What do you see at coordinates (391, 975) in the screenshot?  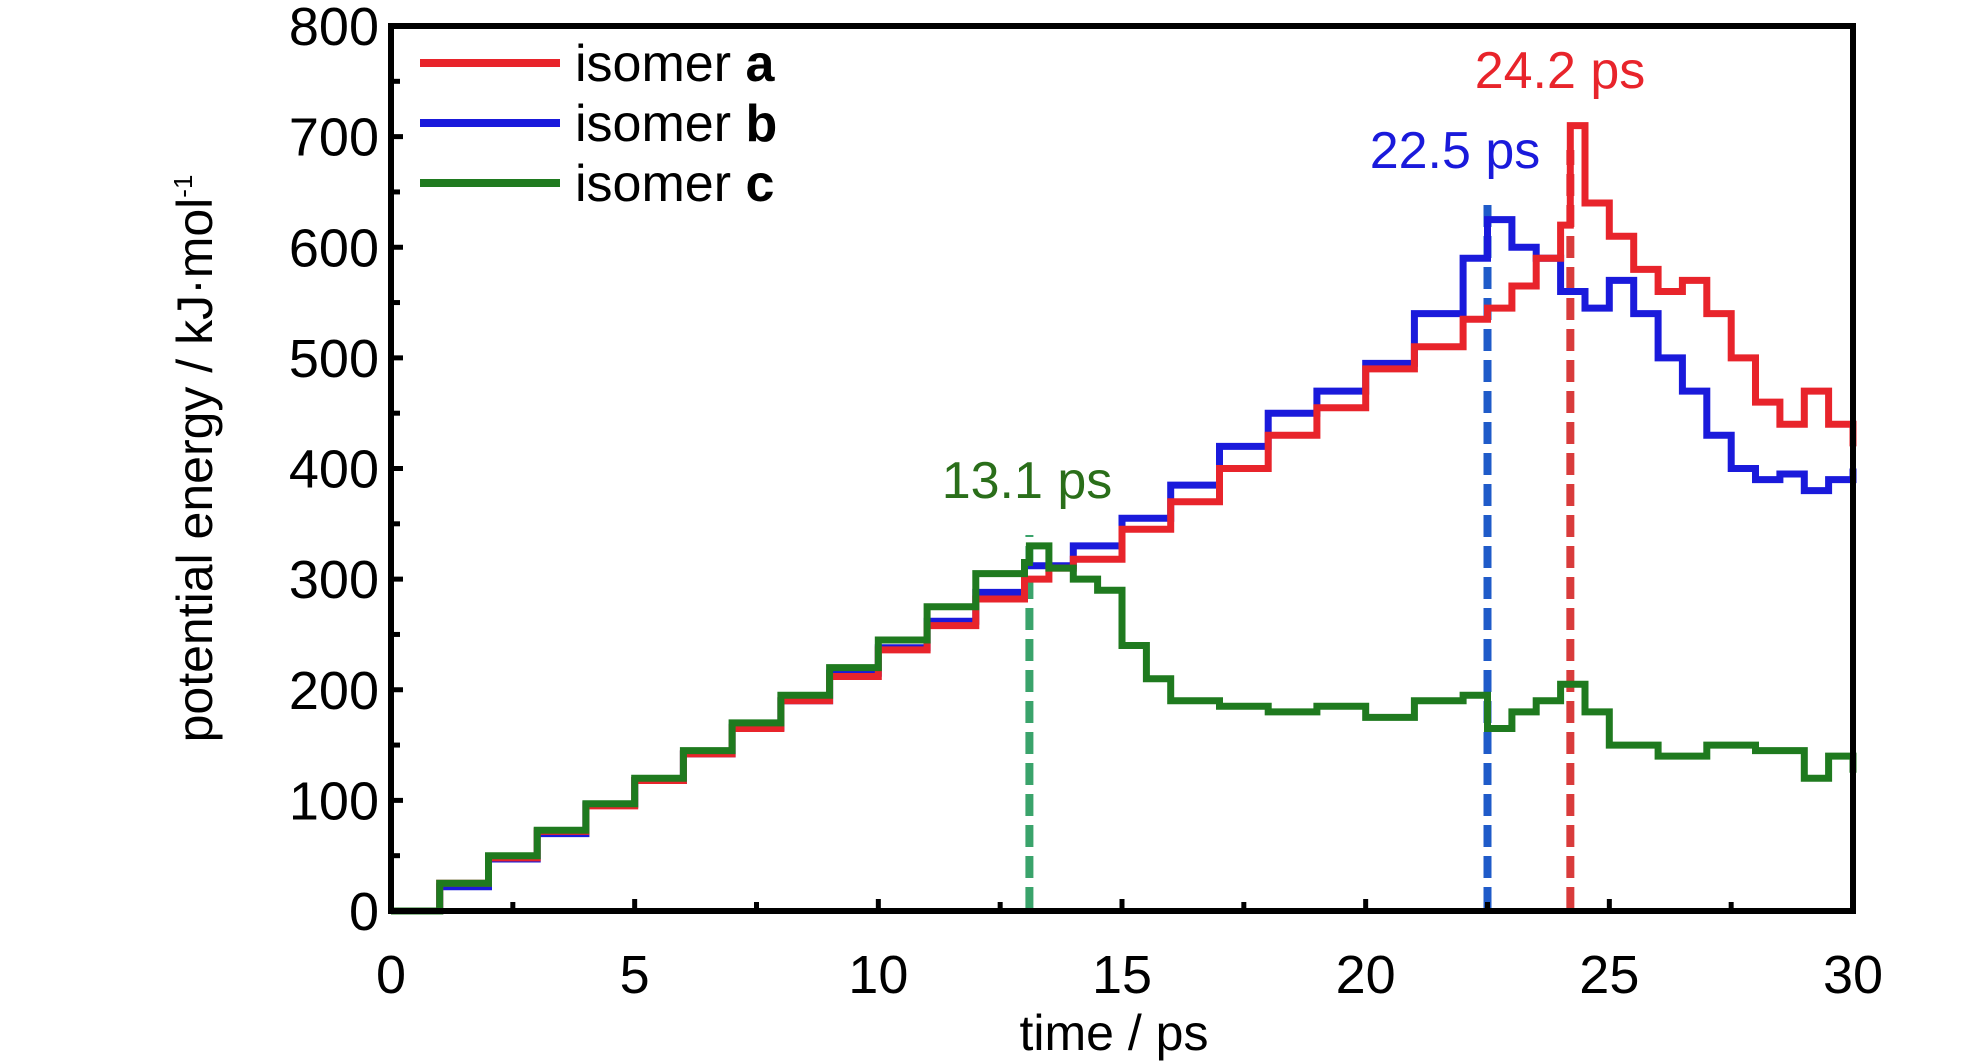 I see `x-tick-label: 0` at bounding box center [391, 975].